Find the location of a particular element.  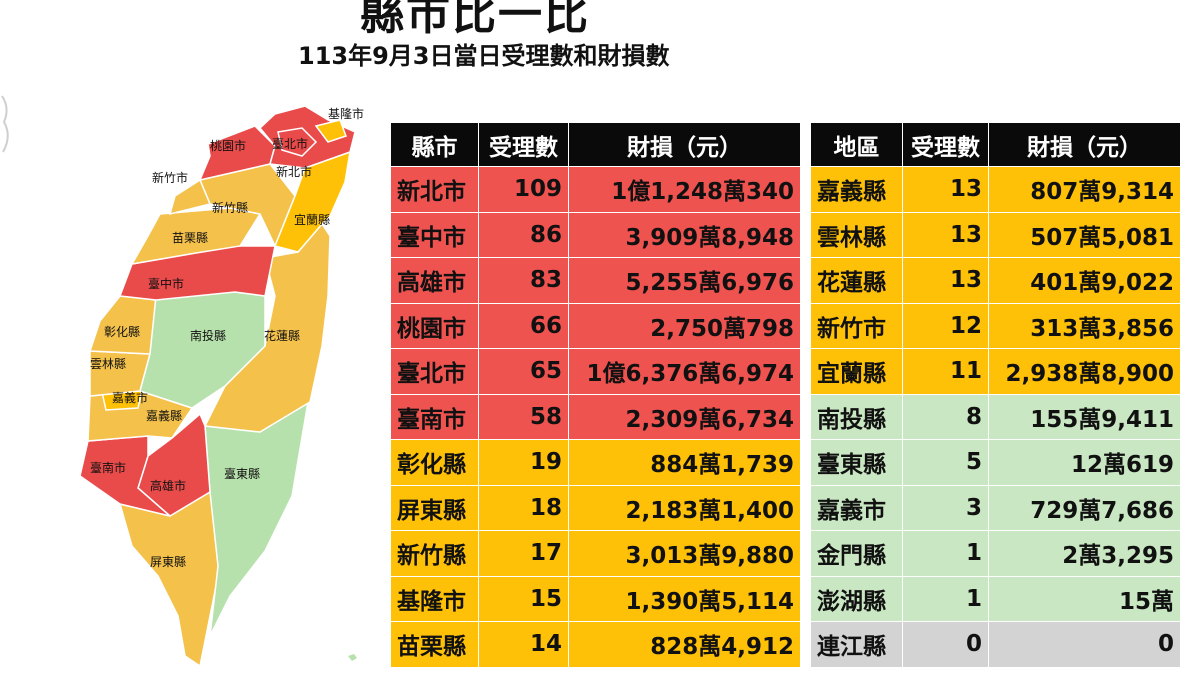

region-keelung is located at coordinates (330, 131).